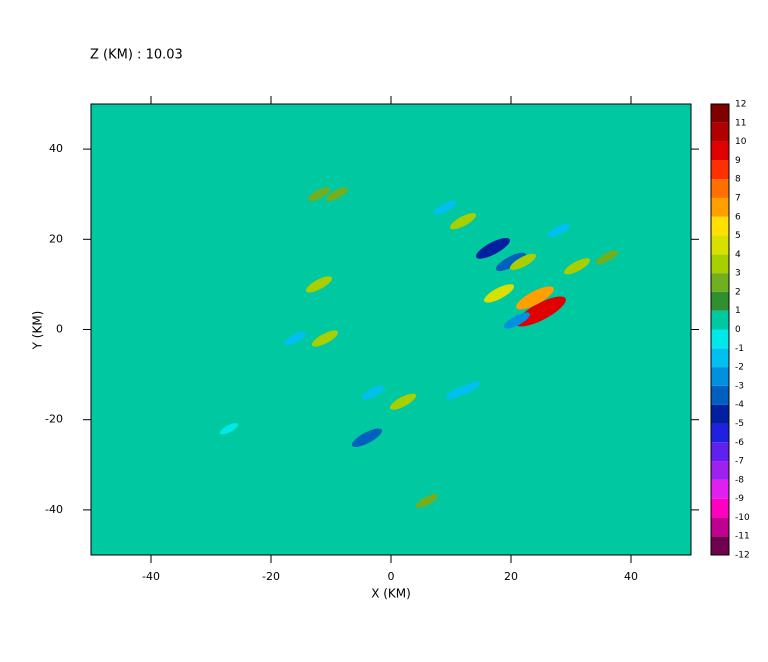 The height and width of the screenshot is (662, 768). Describe the element at coordinates (59, 329) in the screenshot. I see `y-tick-label: 0` at that location.